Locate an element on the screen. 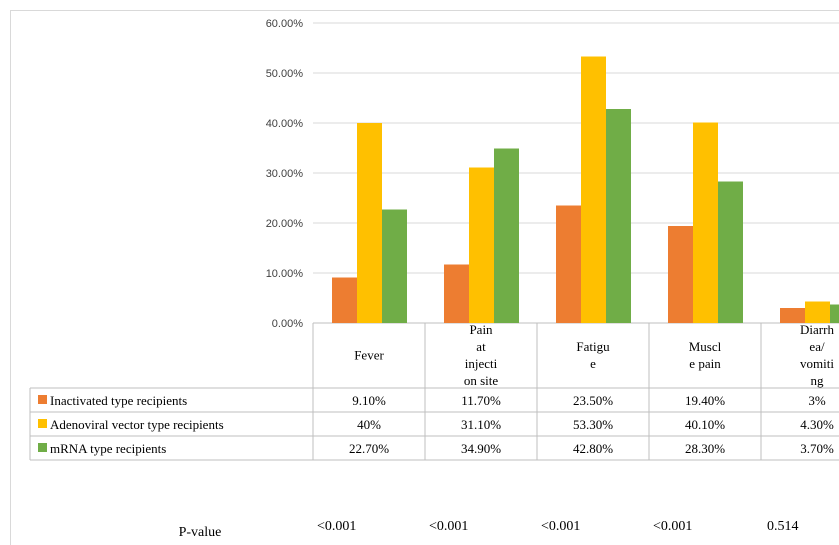  data-label: 40.10% is located at coordinates (705, 424).